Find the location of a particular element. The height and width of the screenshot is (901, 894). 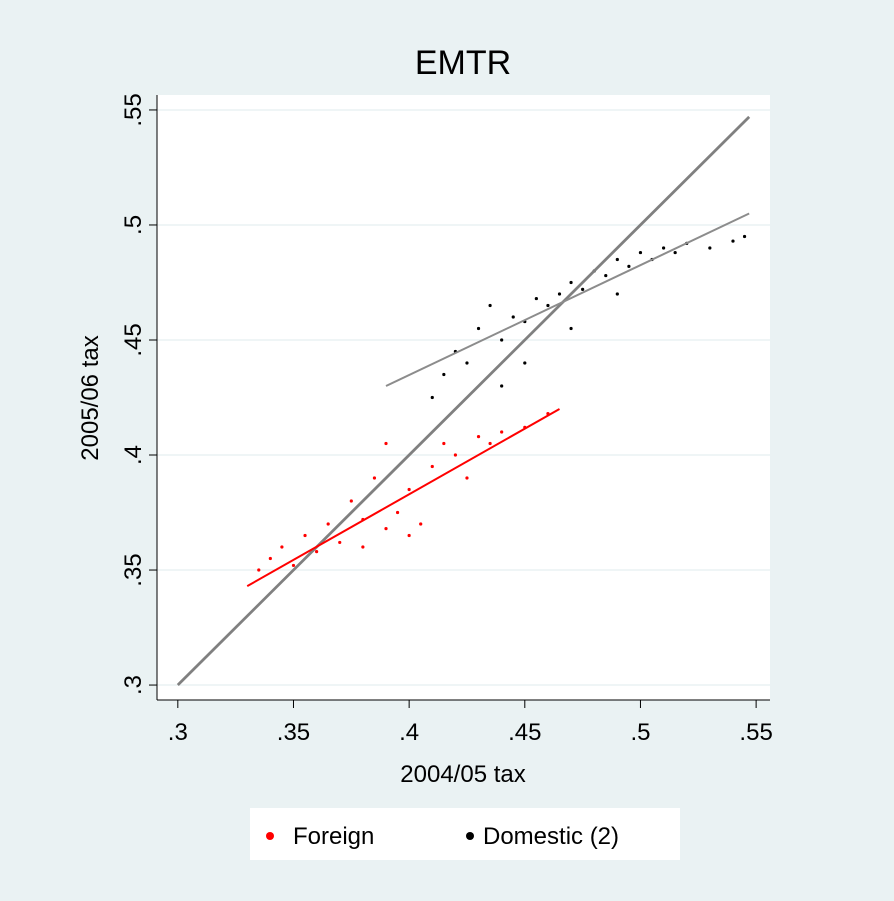

y-tick-label: .5 is located at coordinates (133, 225).